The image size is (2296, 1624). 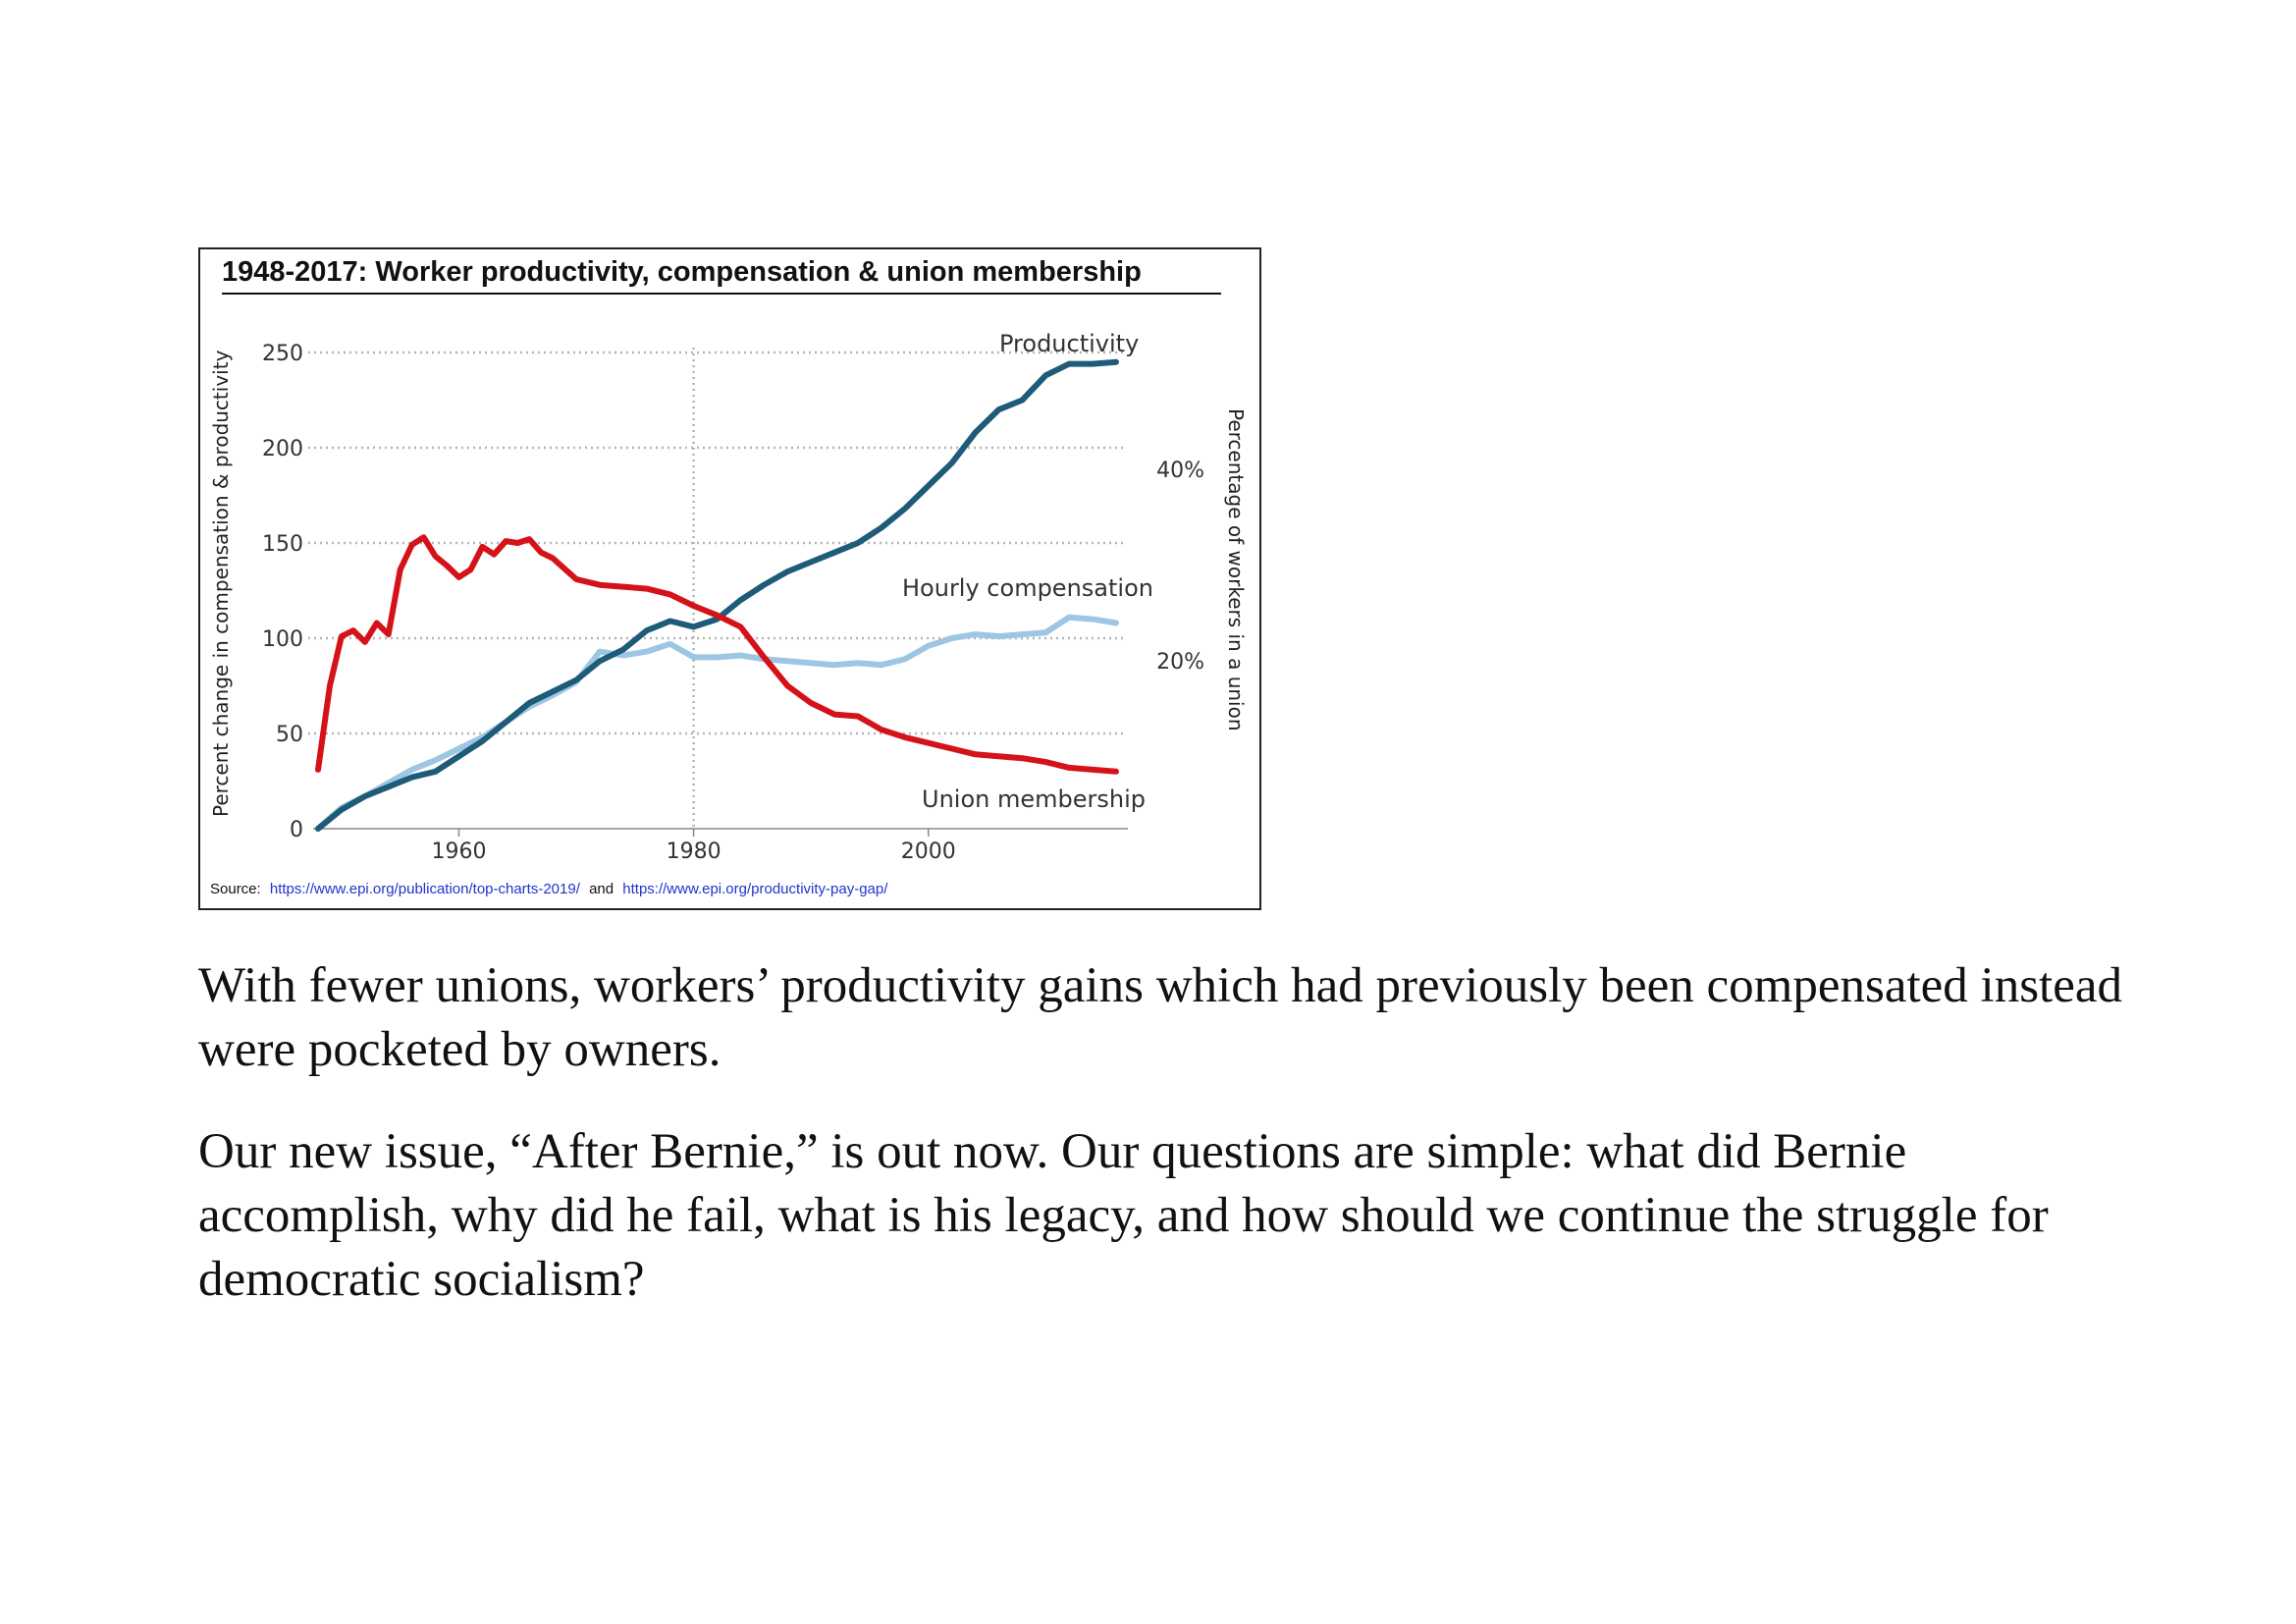 I want to click on x-tick-label: 1960, so click(x=458, y=851).